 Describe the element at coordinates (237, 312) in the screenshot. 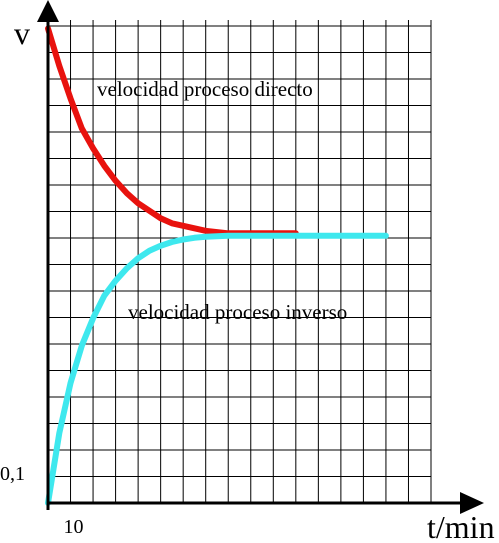

I see `annotation-inverse: velocidad proceso inverso` at that location.